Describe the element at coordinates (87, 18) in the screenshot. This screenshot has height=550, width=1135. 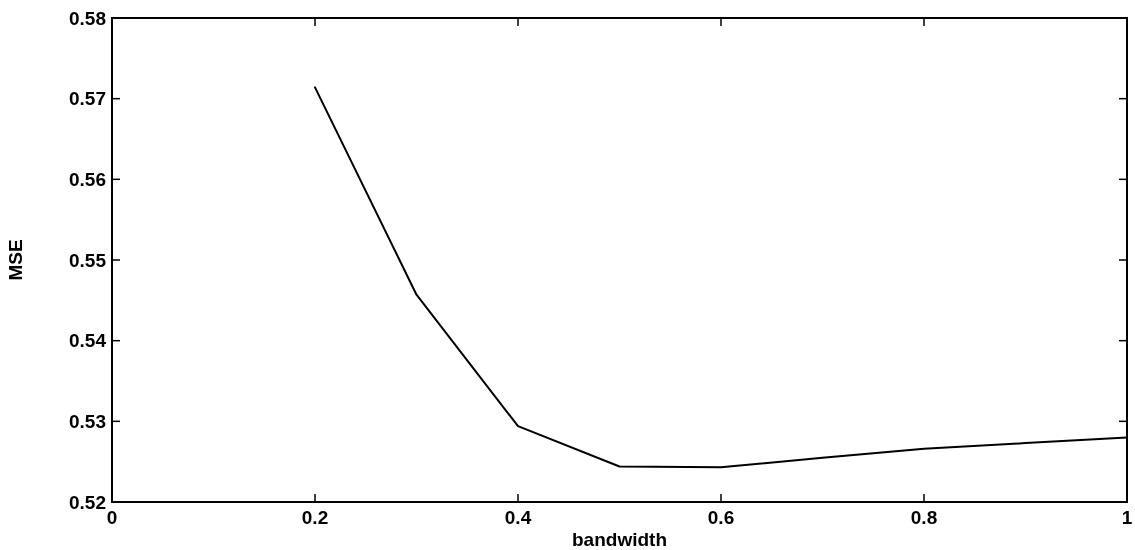
I see `y-tick-label: 0.58` at that location.